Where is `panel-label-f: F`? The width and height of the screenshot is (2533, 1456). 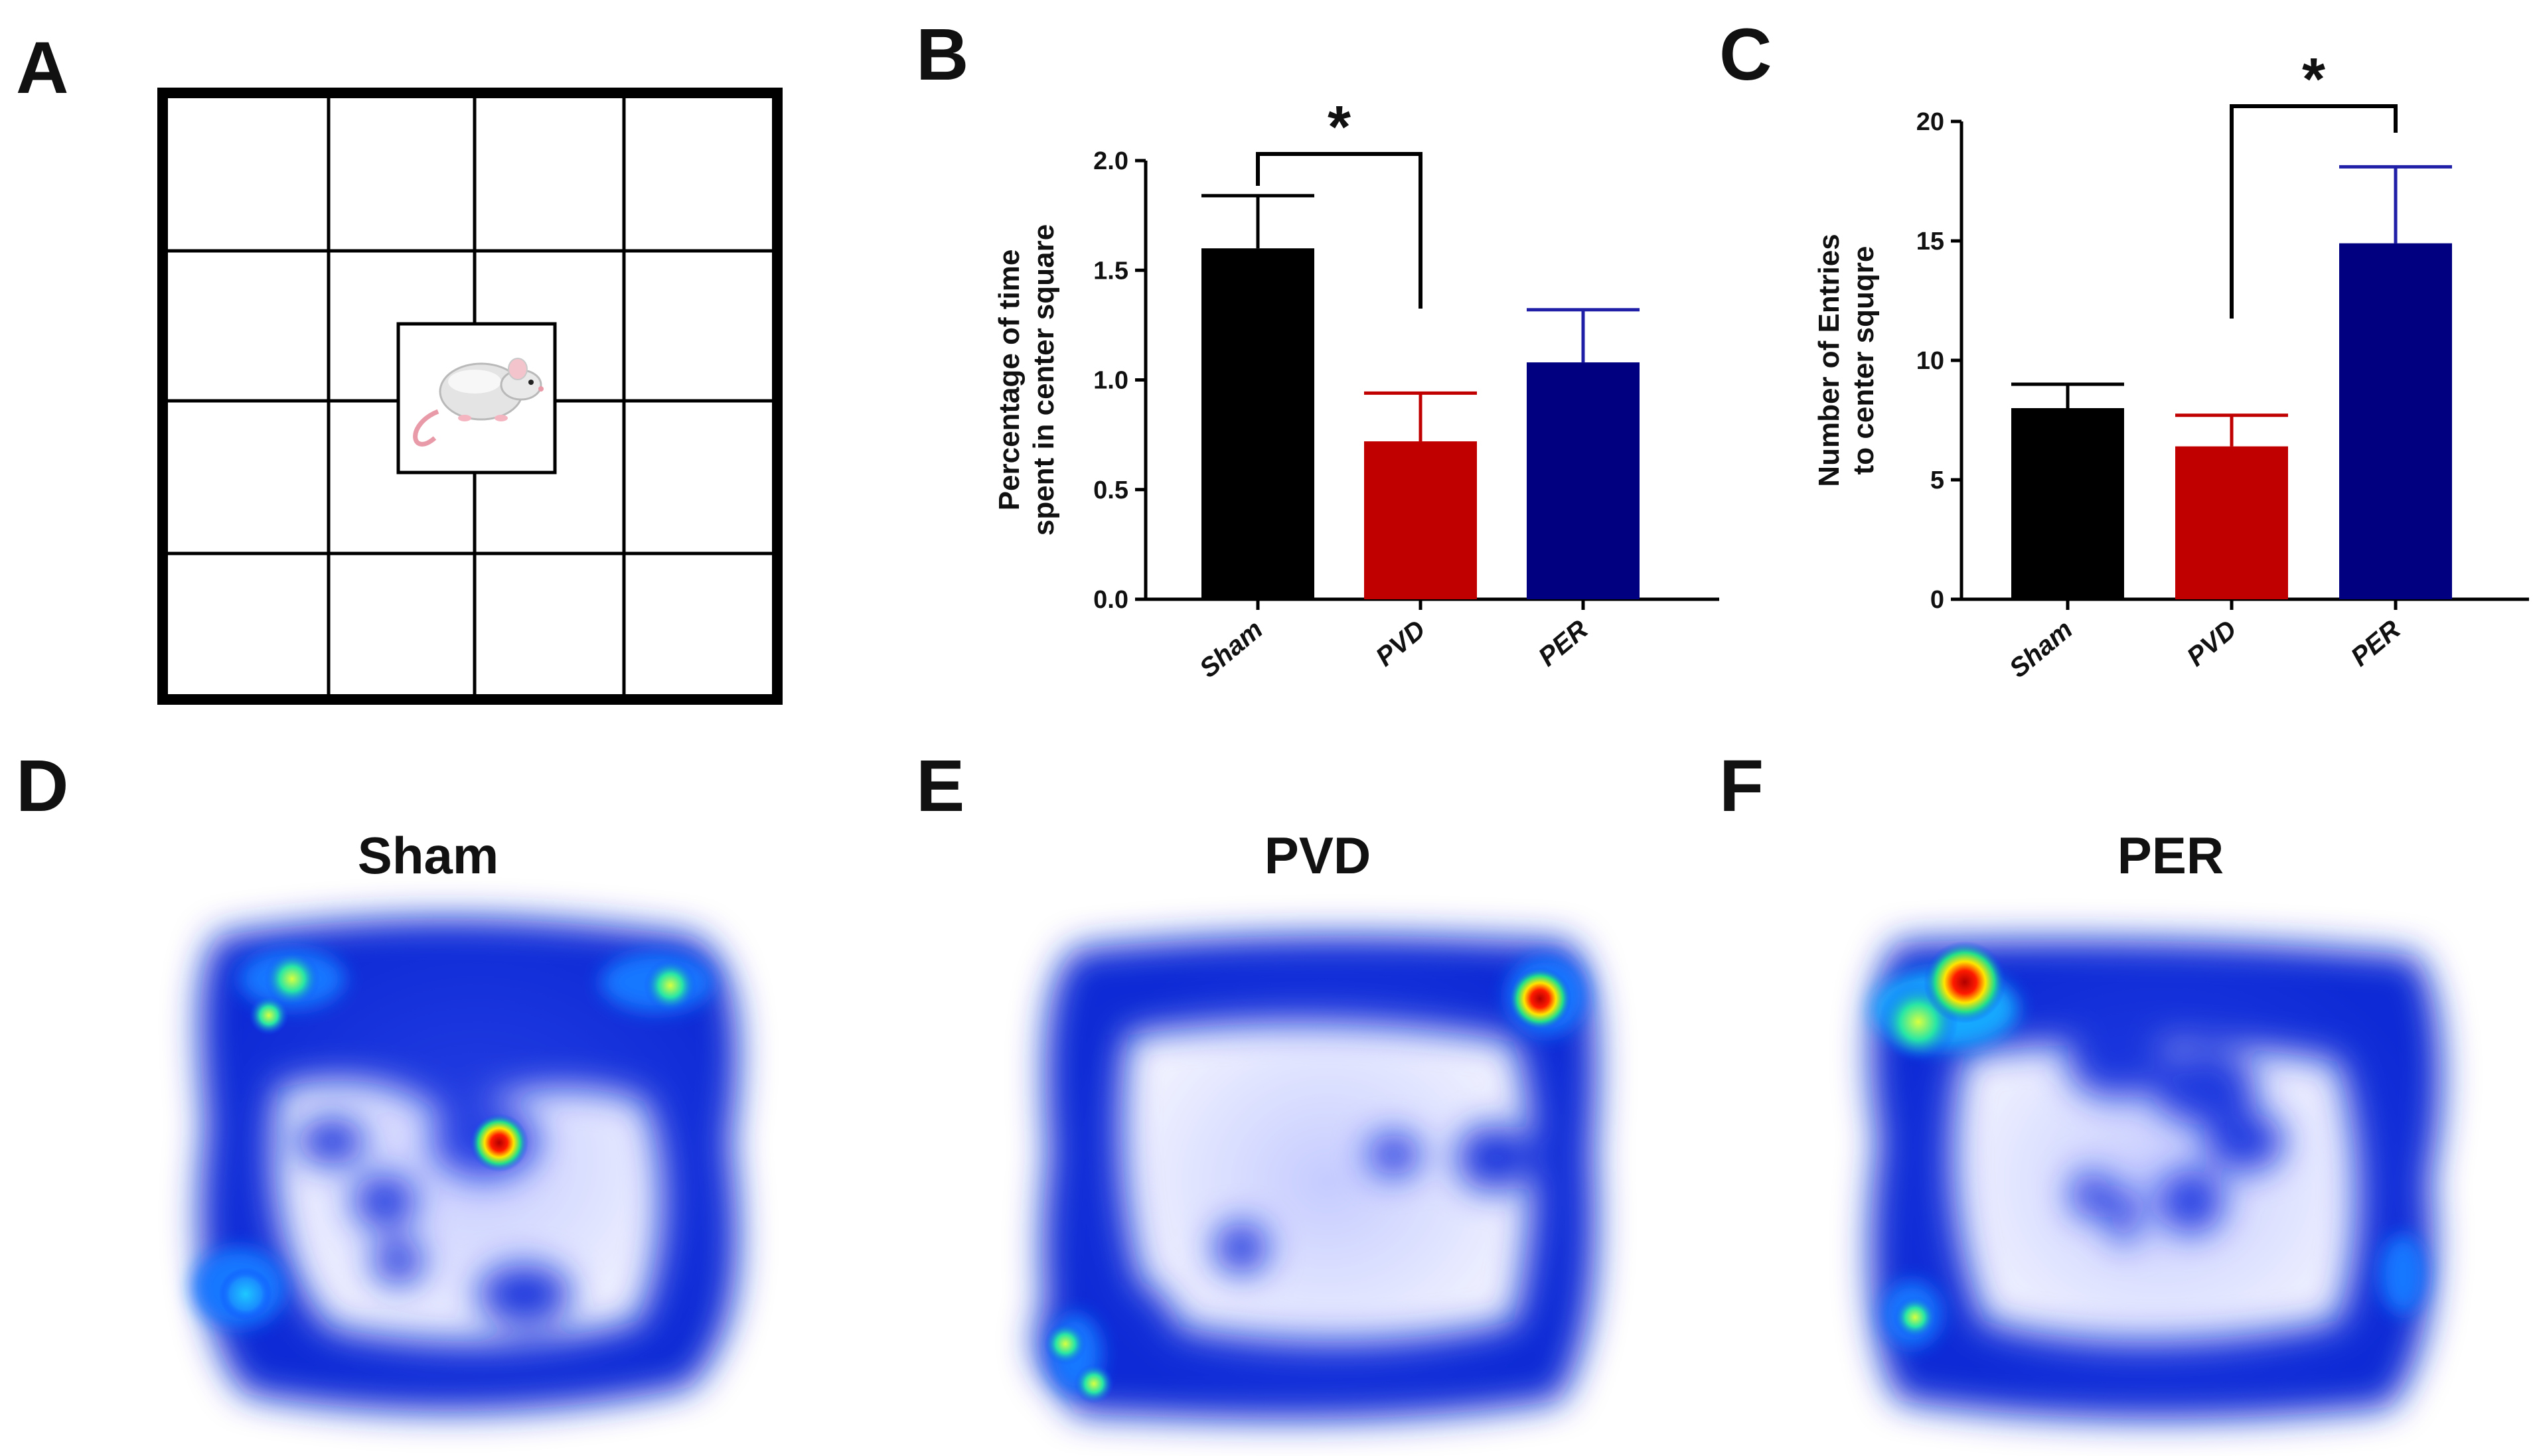 panel-label-f: F is located at coordinates (1741, 786).